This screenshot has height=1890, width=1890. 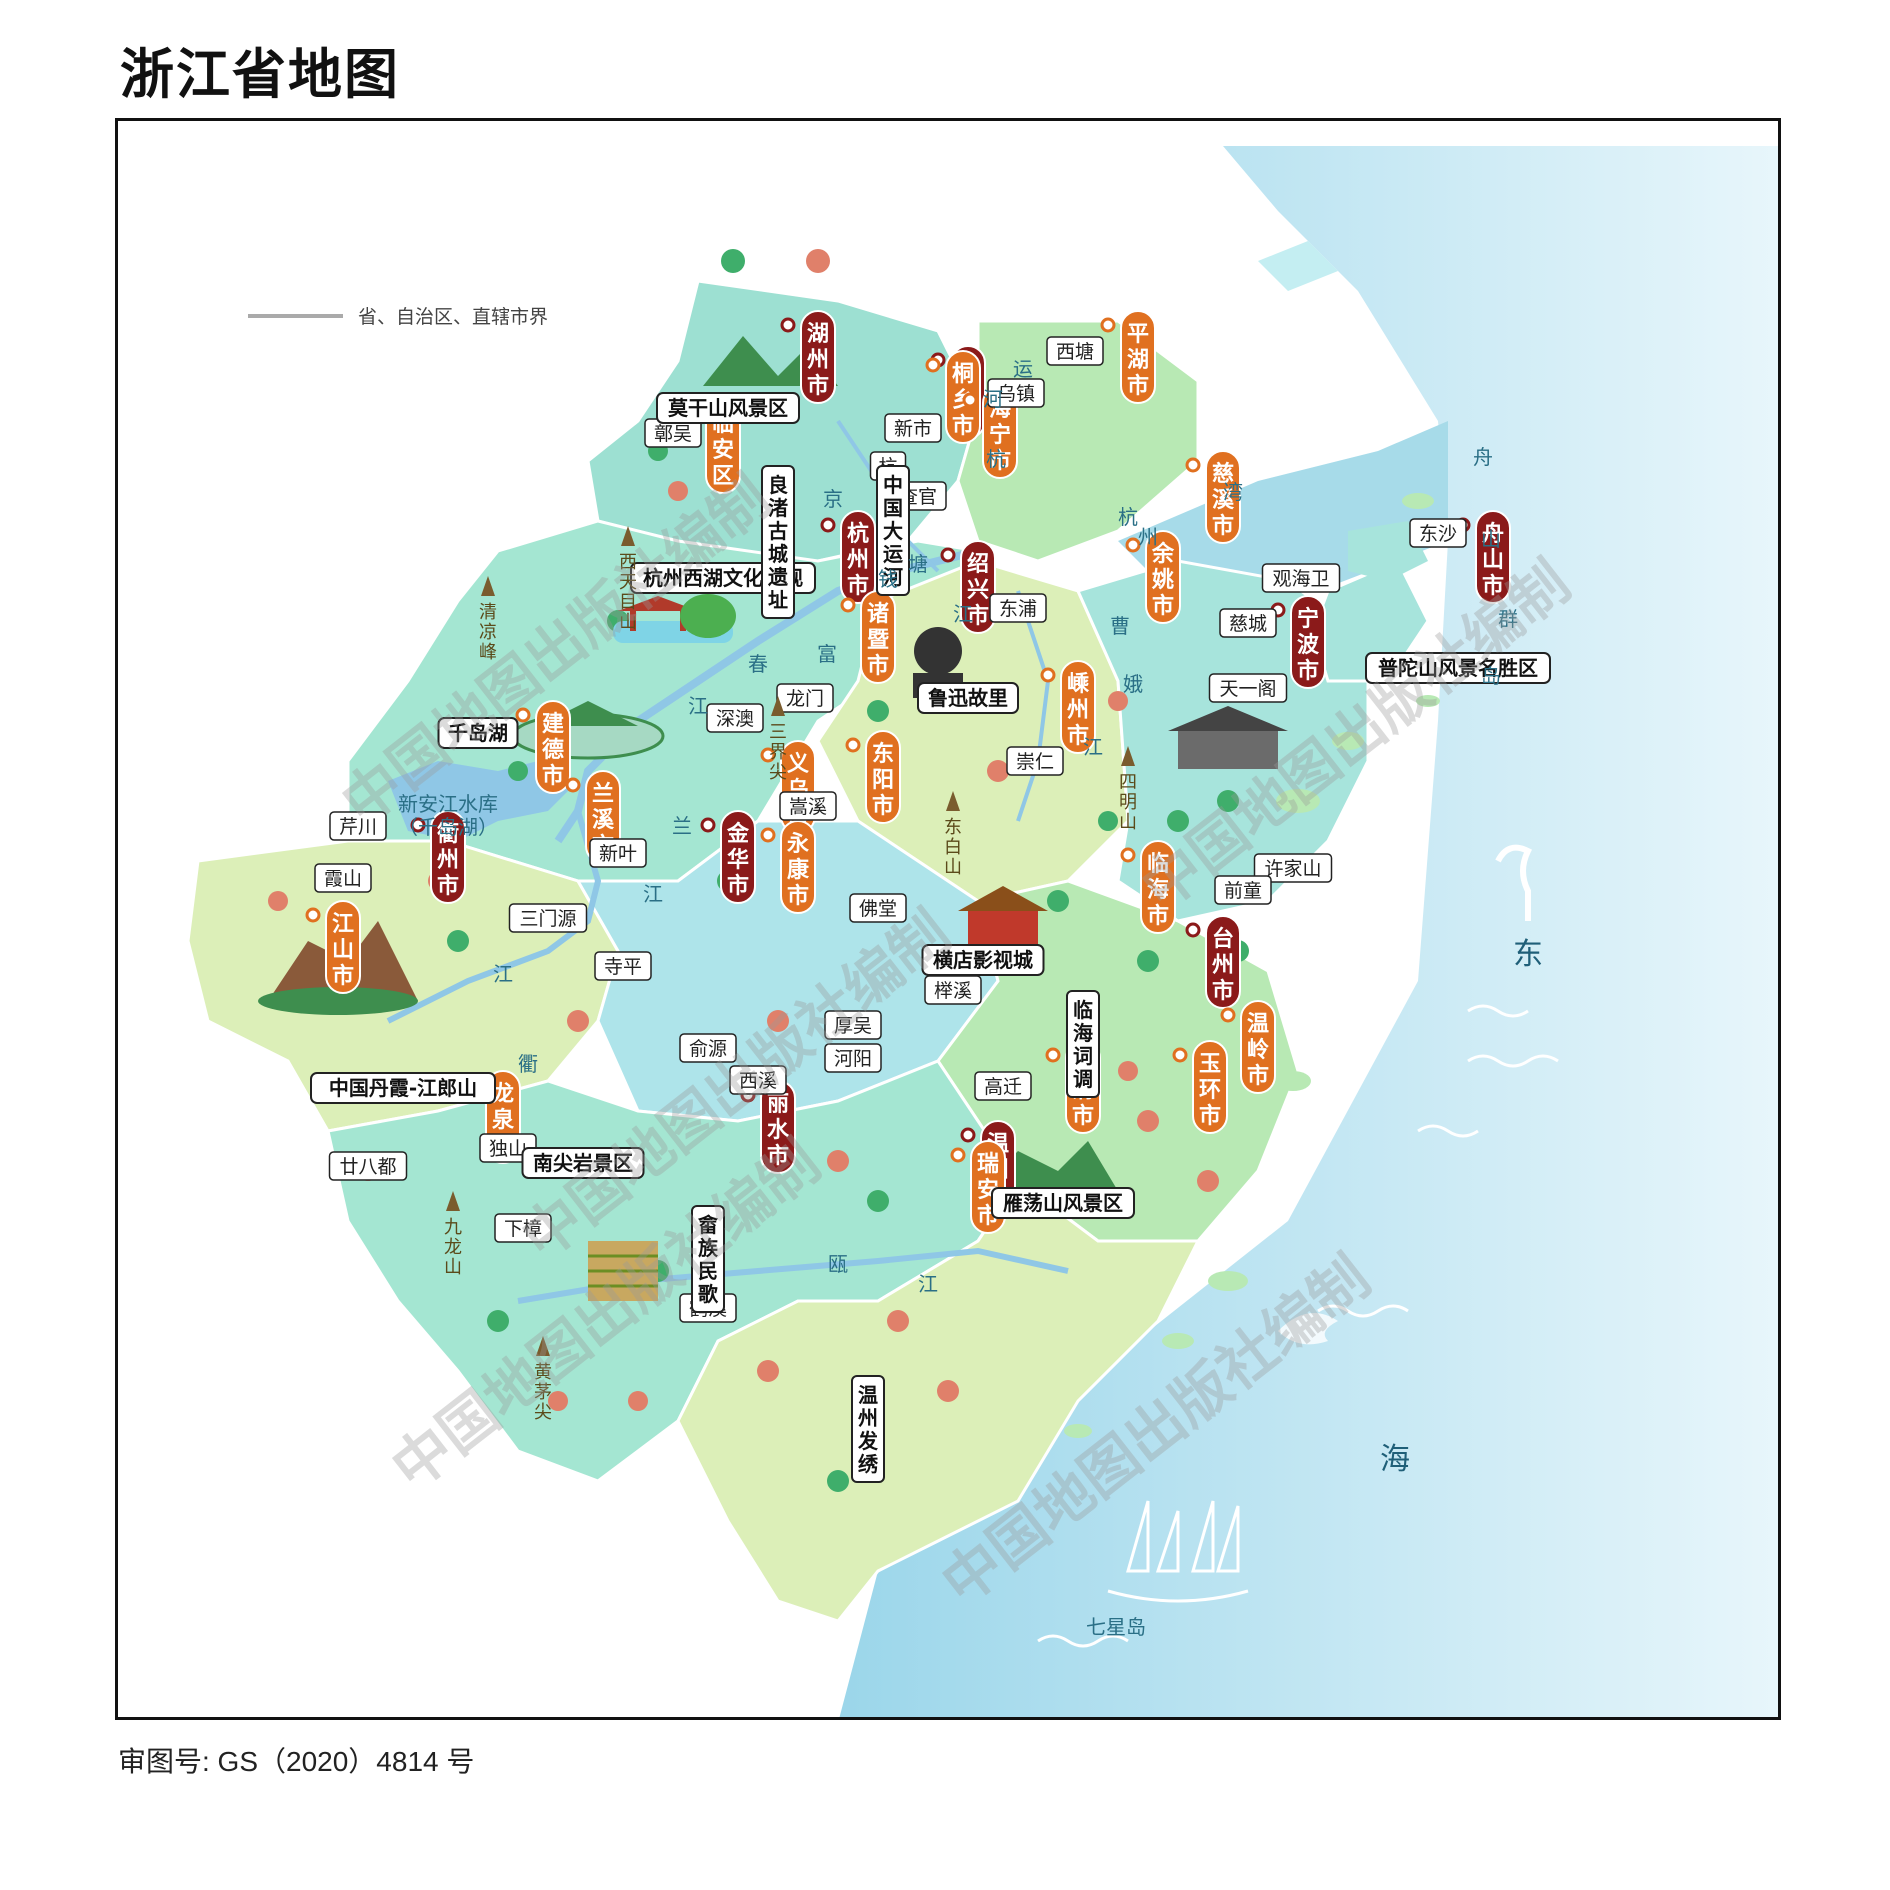 I want to click on county-pill-8-char: 建, so click(x=553, y=724).